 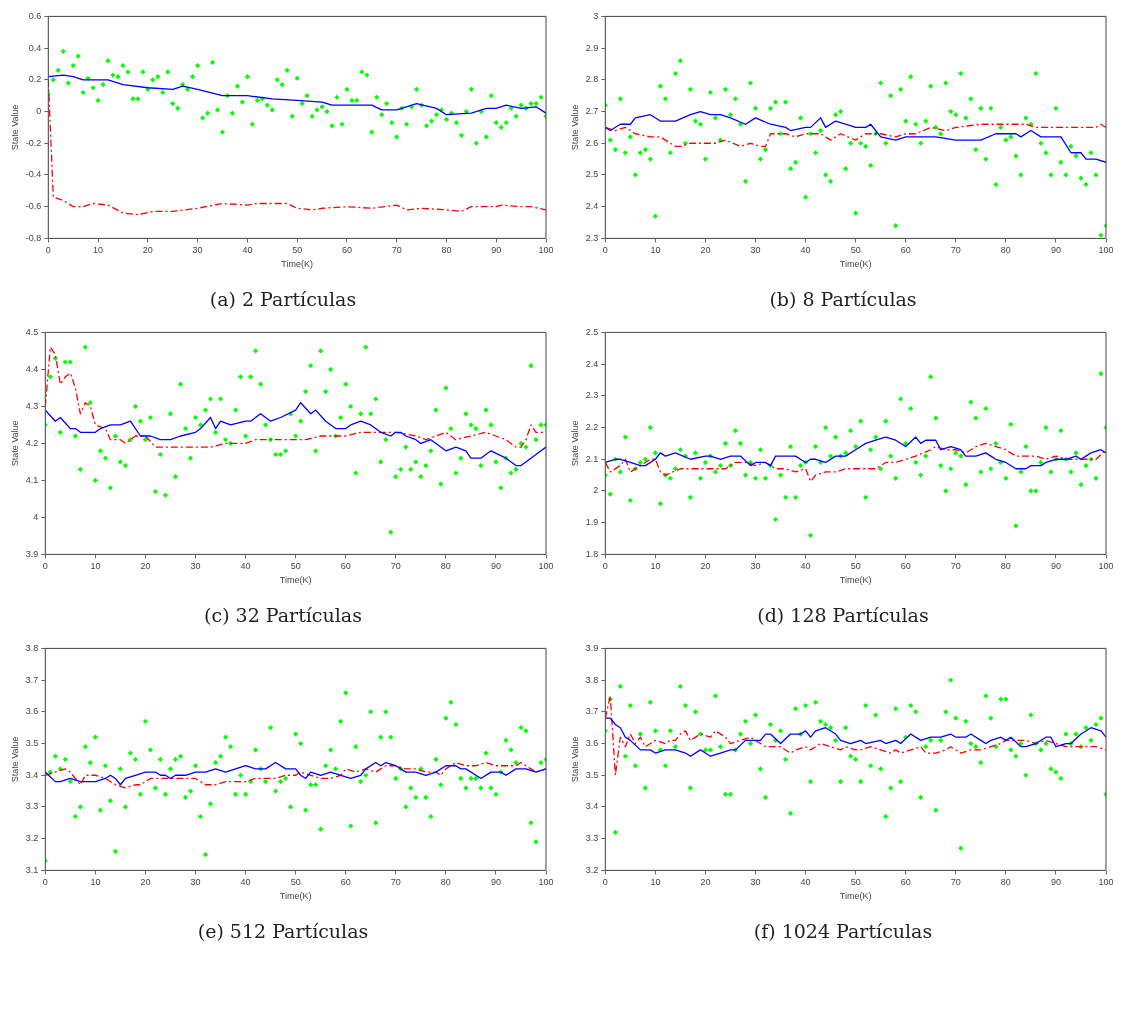 What do you see at coordinates (39, 111) in the screenshot?
I see `y-tick-label: 0` at bounding box center [39, 111].